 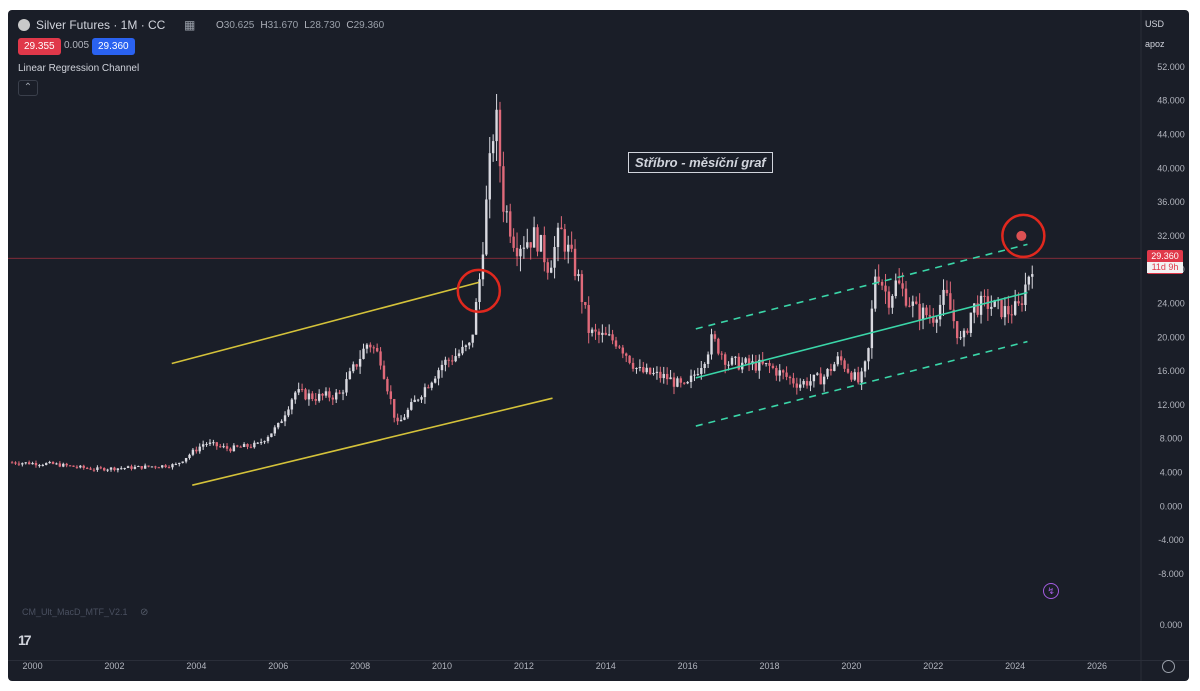 I want to click on scale-mode-selector: apoz, so click(x=1162, y=44).